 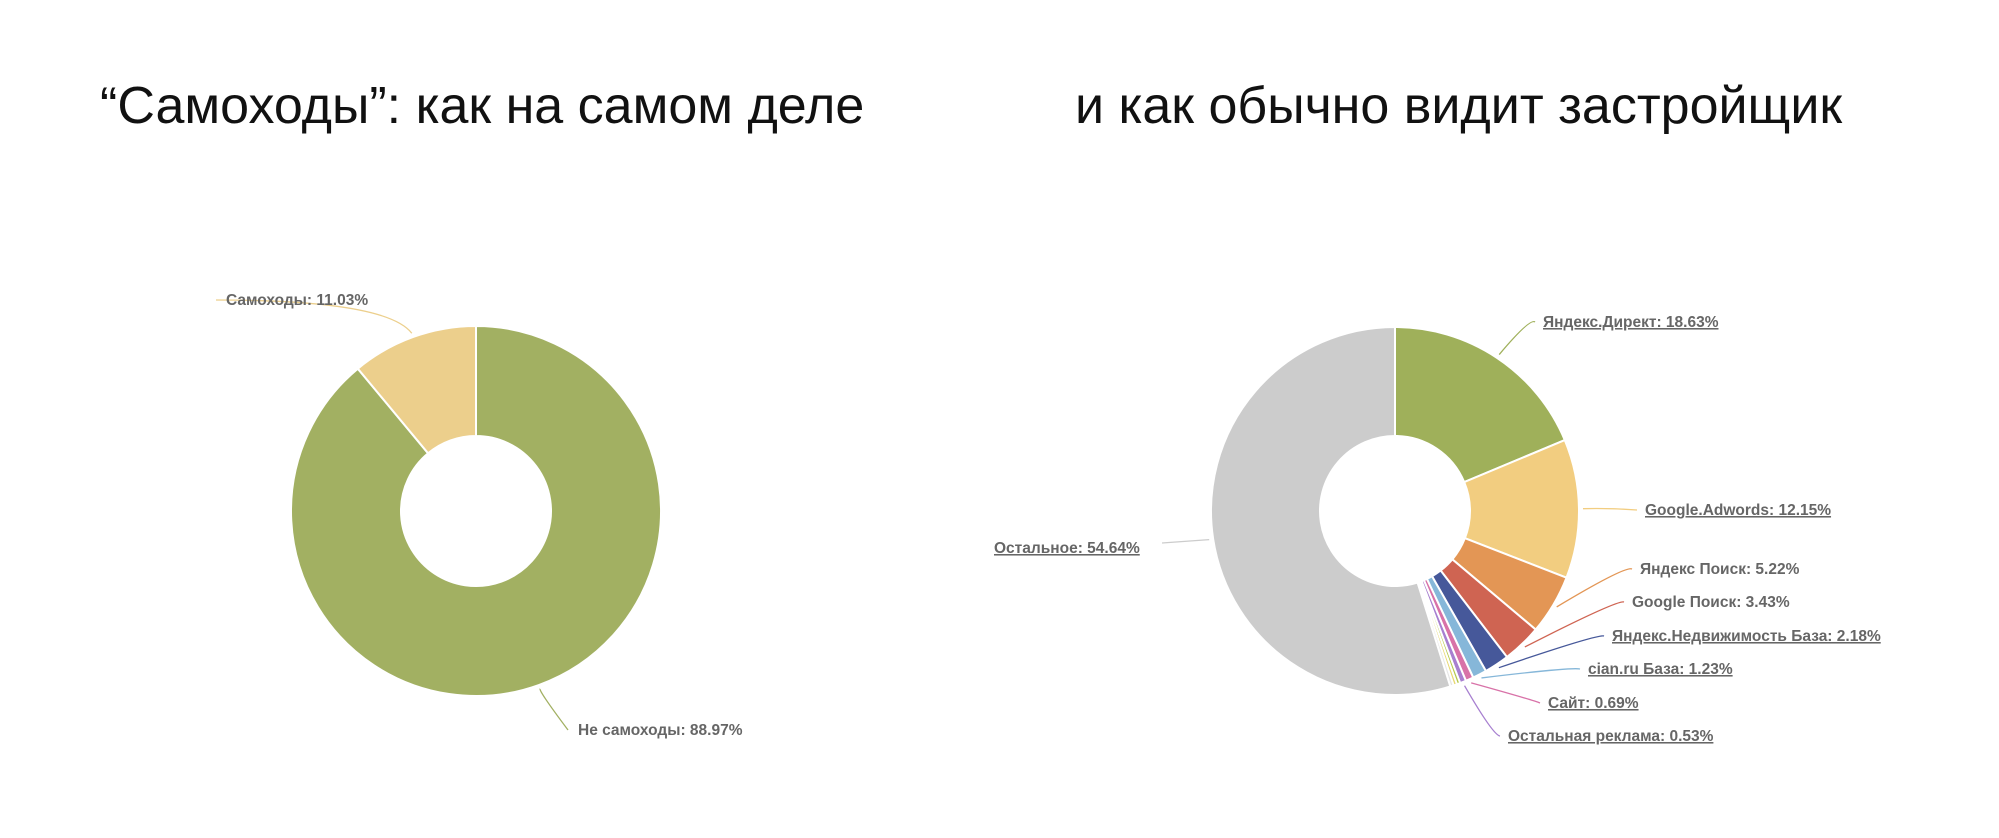 What do you see at coordinates (482, 106) in the screenshot?
I see `left-chart-title: “Самоходы”: как на самом деле` at bounding box center [482, 106].